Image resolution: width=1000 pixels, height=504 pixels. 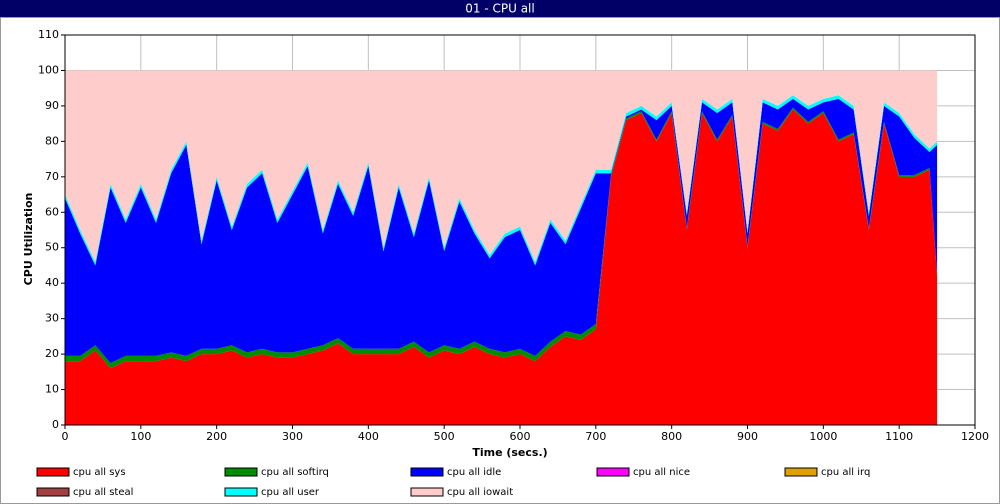 What do you see at coordinates (52, 211) in the screenshot?
I see `y-tick-label: 60` at bounding box center [52, 211].